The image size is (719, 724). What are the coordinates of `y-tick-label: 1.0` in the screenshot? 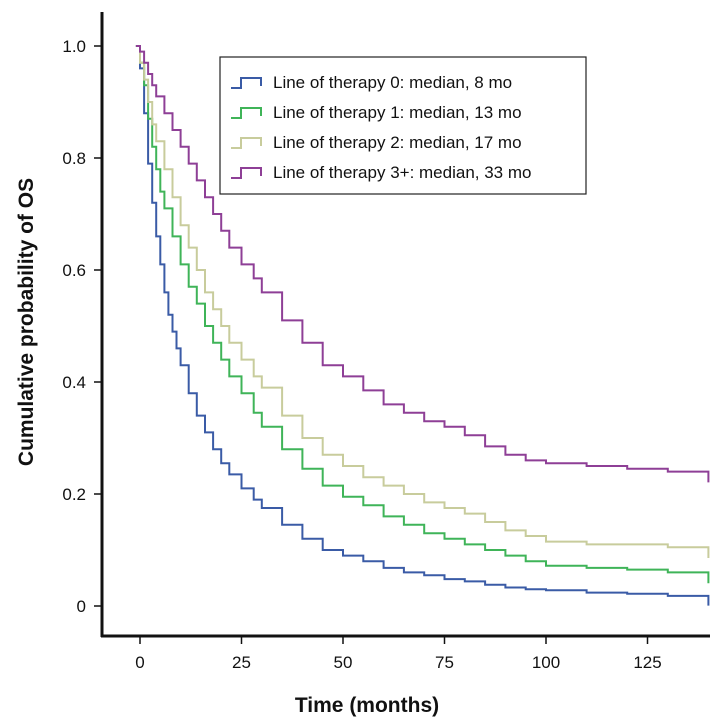 It's located at (74, 46).